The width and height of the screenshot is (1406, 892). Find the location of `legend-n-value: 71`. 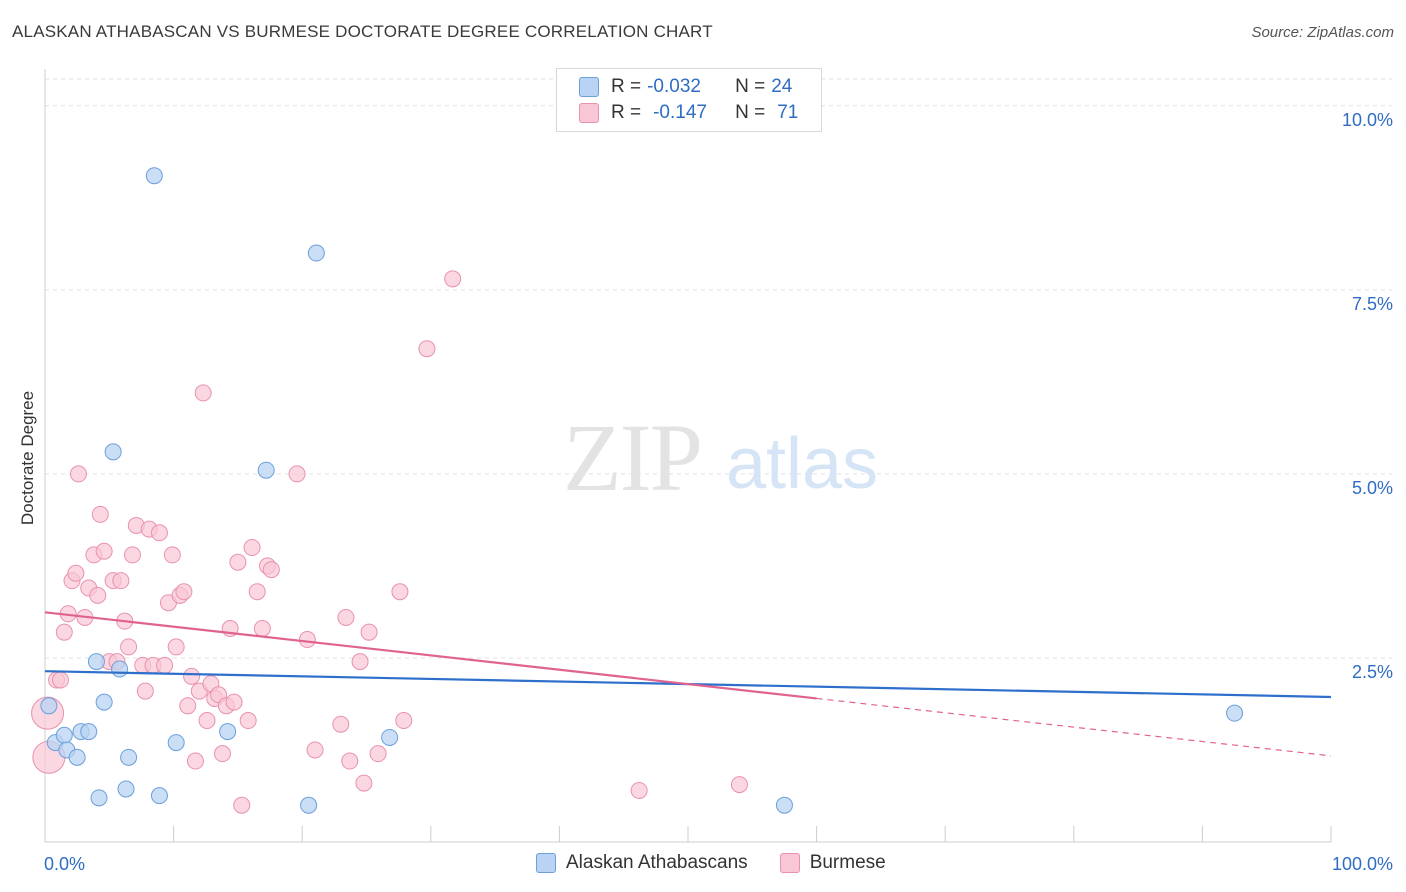

legend-n-value: 71 is located at coordinates (788, 112).